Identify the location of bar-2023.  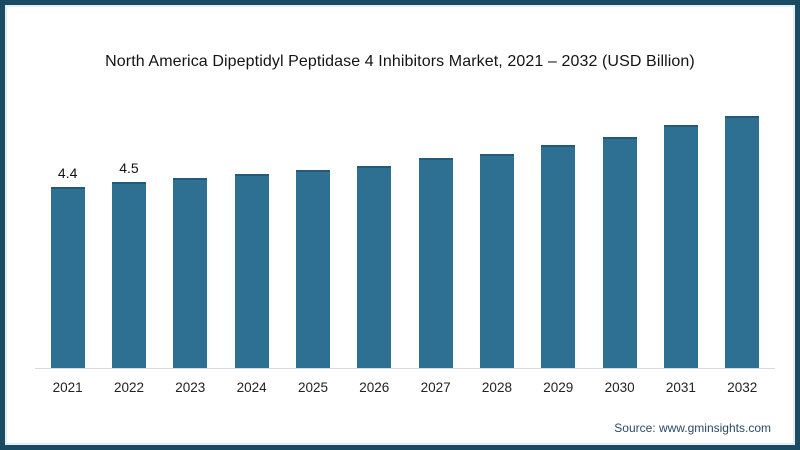
(190, 273).